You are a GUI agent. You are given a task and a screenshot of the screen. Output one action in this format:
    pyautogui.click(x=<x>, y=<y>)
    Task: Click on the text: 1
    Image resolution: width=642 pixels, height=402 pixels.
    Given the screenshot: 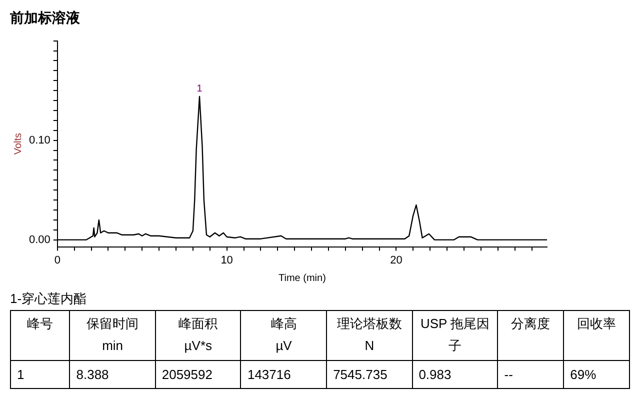 What is the action you would take?
    pyautogui.click(x=21, y=375)
    